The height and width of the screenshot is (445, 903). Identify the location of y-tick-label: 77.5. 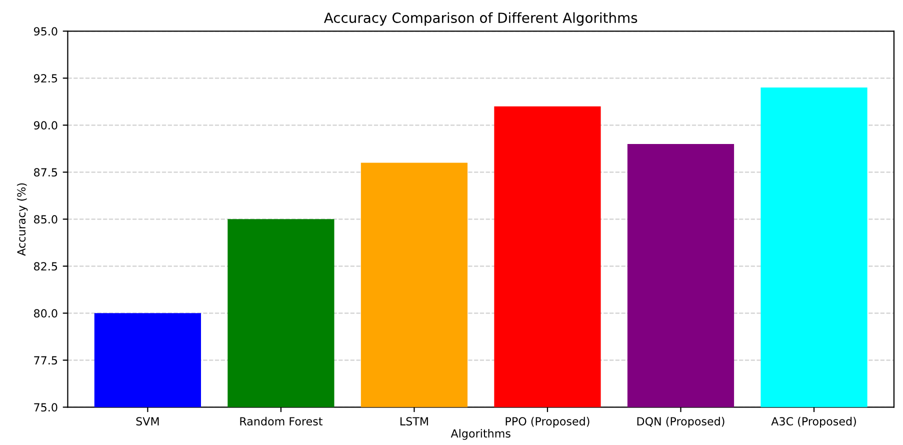
(46, 360).